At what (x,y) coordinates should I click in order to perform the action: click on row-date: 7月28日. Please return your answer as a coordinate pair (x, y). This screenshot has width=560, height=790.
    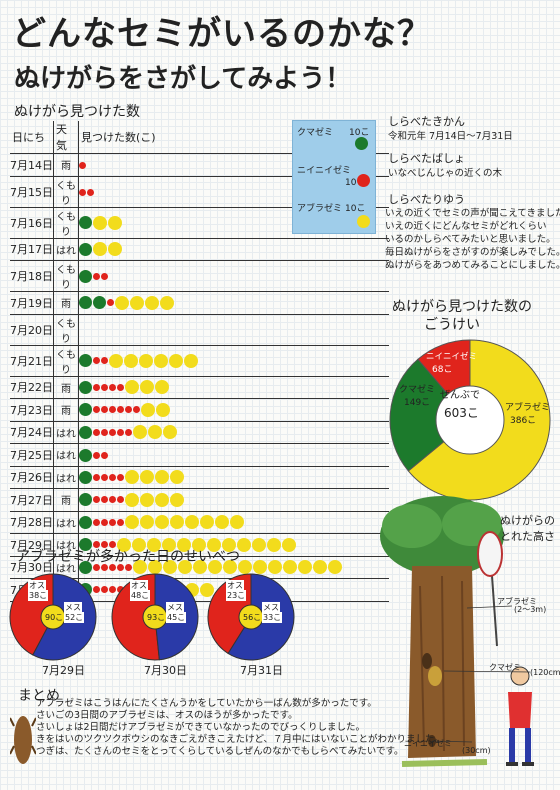
    Looking at the image, I should click on (32, 522).